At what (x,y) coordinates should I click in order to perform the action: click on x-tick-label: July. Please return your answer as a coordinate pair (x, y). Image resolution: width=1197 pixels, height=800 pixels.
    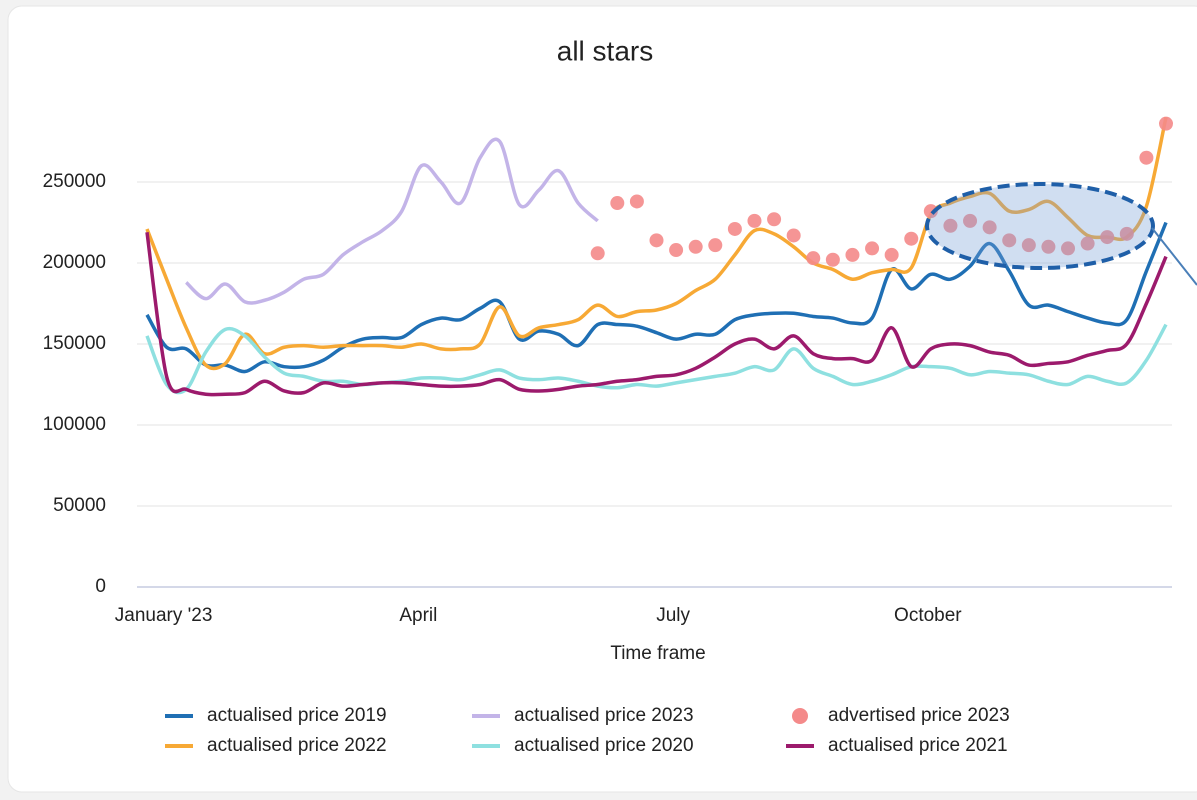
    Looking at the image, I should click on (673, 615).